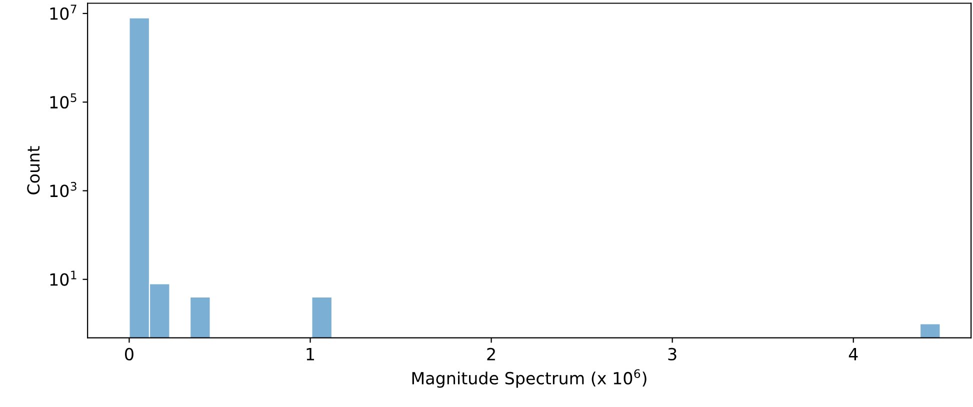  What do you see at coordinates (129, 354) in the screenshot?
I see `x-tick-label: 0` at bounding box center [129, 354].